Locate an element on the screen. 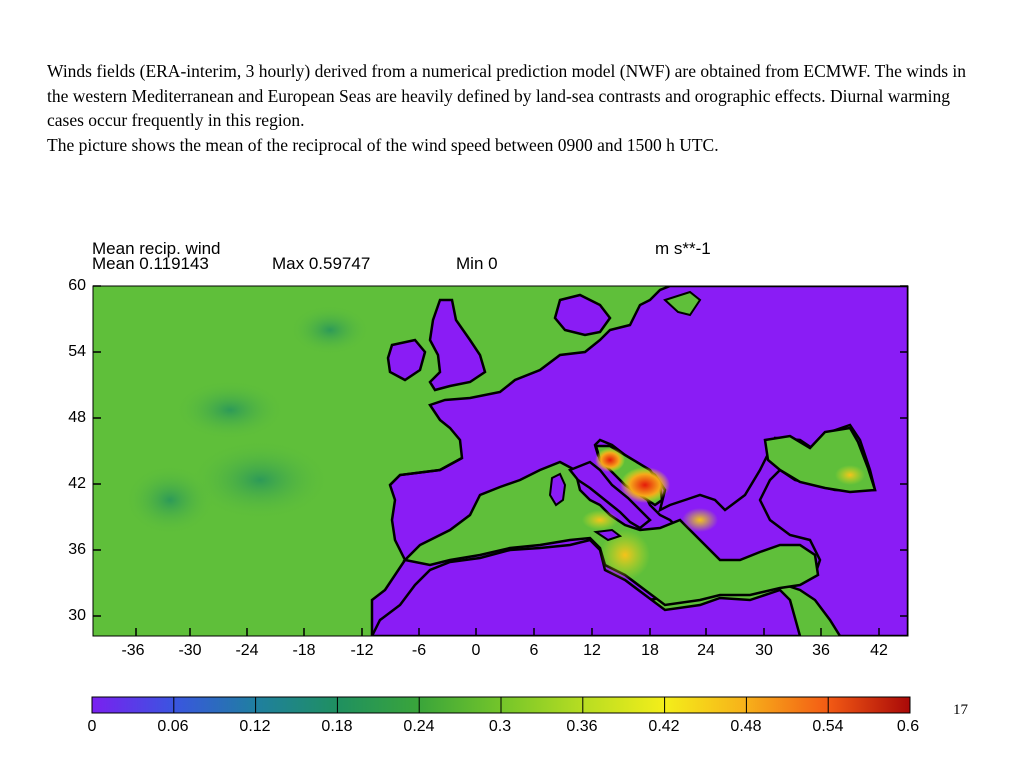 Image resolution: width=1023 pixels, height=767 pixels. map-mean-stat: Mean 0.119143 is located at coordinates (150, 263).